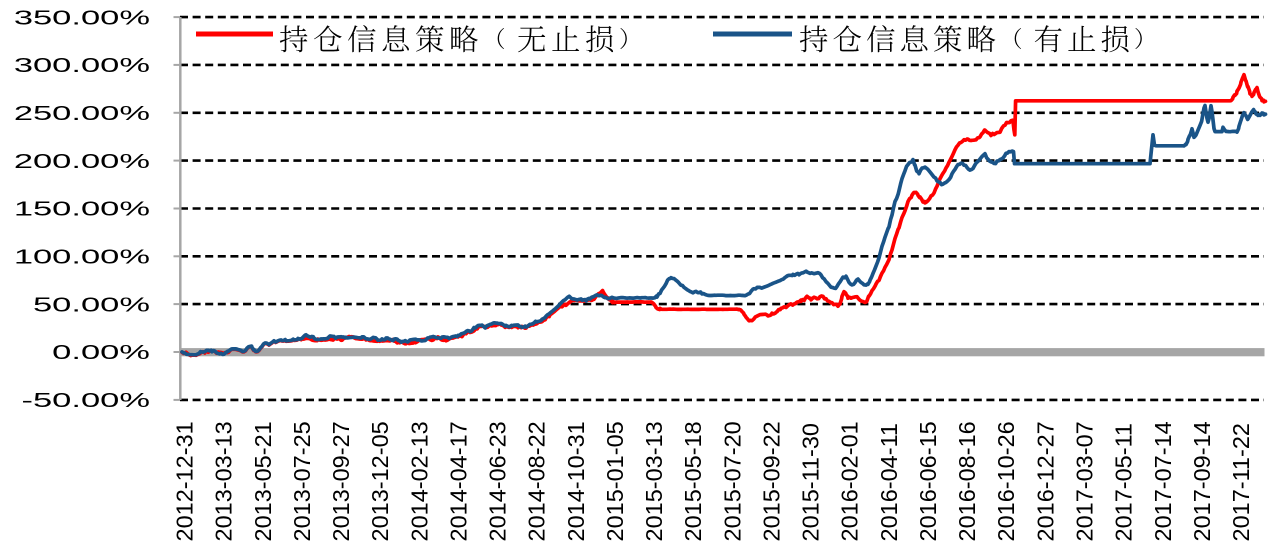  What do you see at coordinates (263, 481) in the screenshot?
I see `svg-text: 2013-05-21` at bounding box center [263, 481].